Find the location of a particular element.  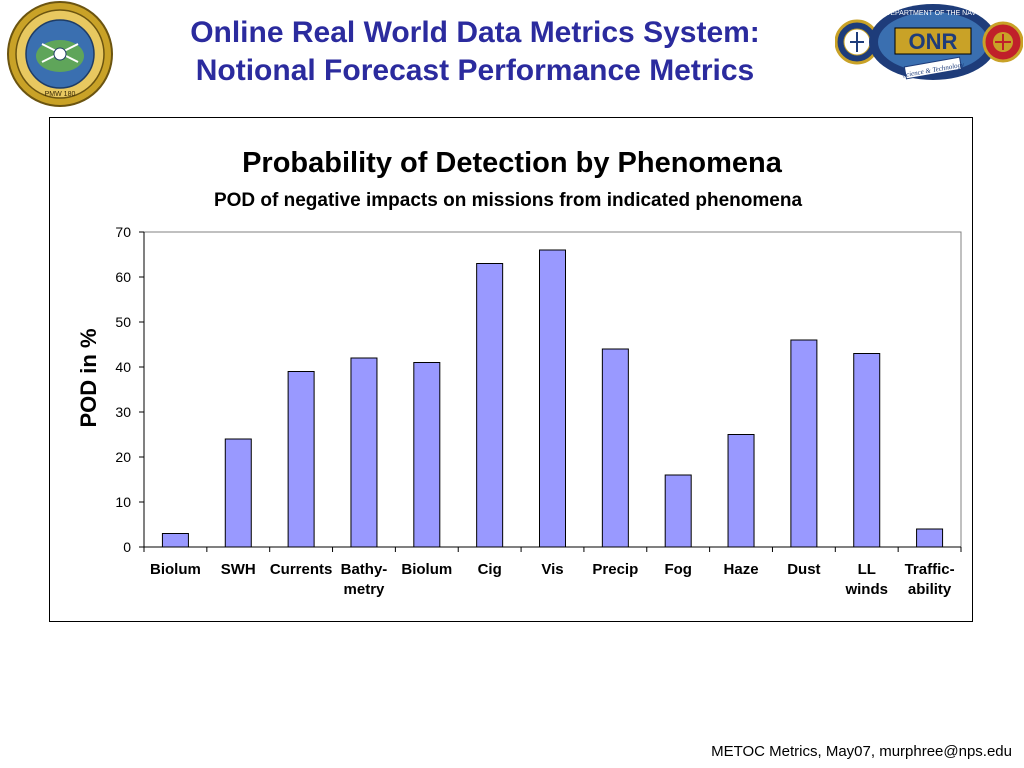

x-tick-label: Vis is located at coordinates (552, 569).